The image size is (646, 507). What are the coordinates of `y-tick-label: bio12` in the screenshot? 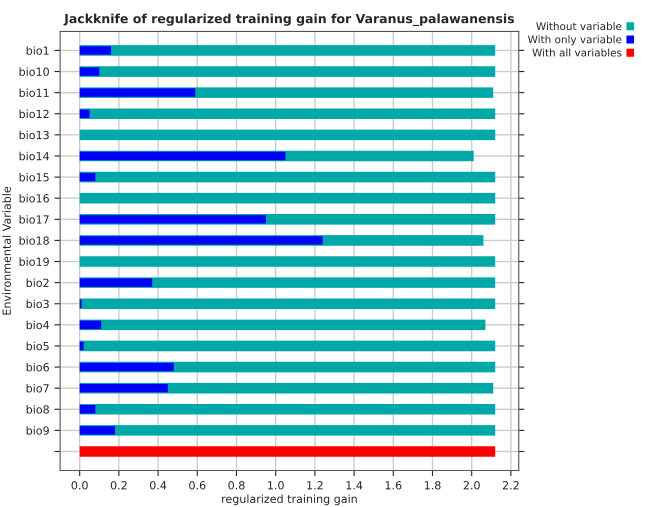 It's located at (34, 114).